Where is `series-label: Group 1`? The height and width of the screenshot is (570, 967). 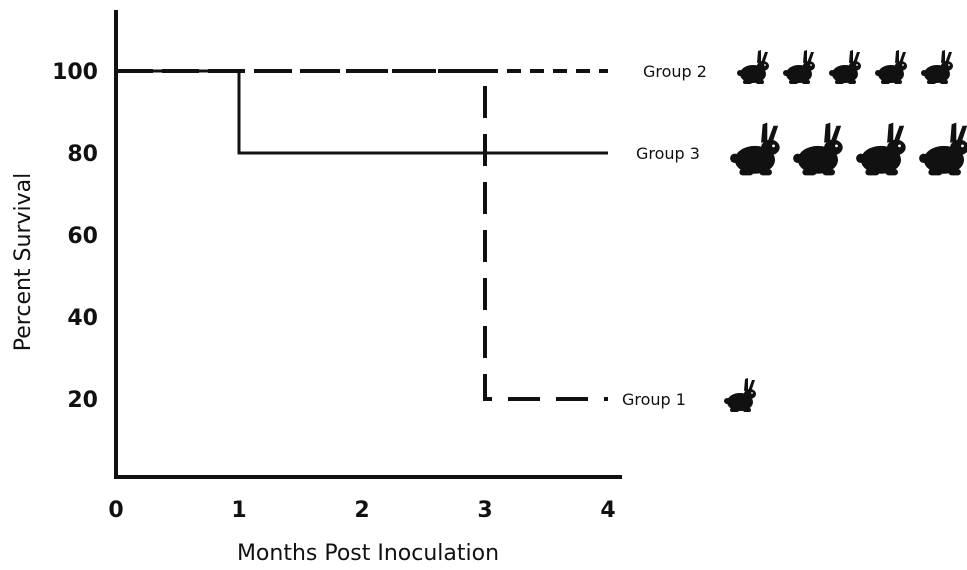
series-label: Group 1 is located at coordinates (654, 399).